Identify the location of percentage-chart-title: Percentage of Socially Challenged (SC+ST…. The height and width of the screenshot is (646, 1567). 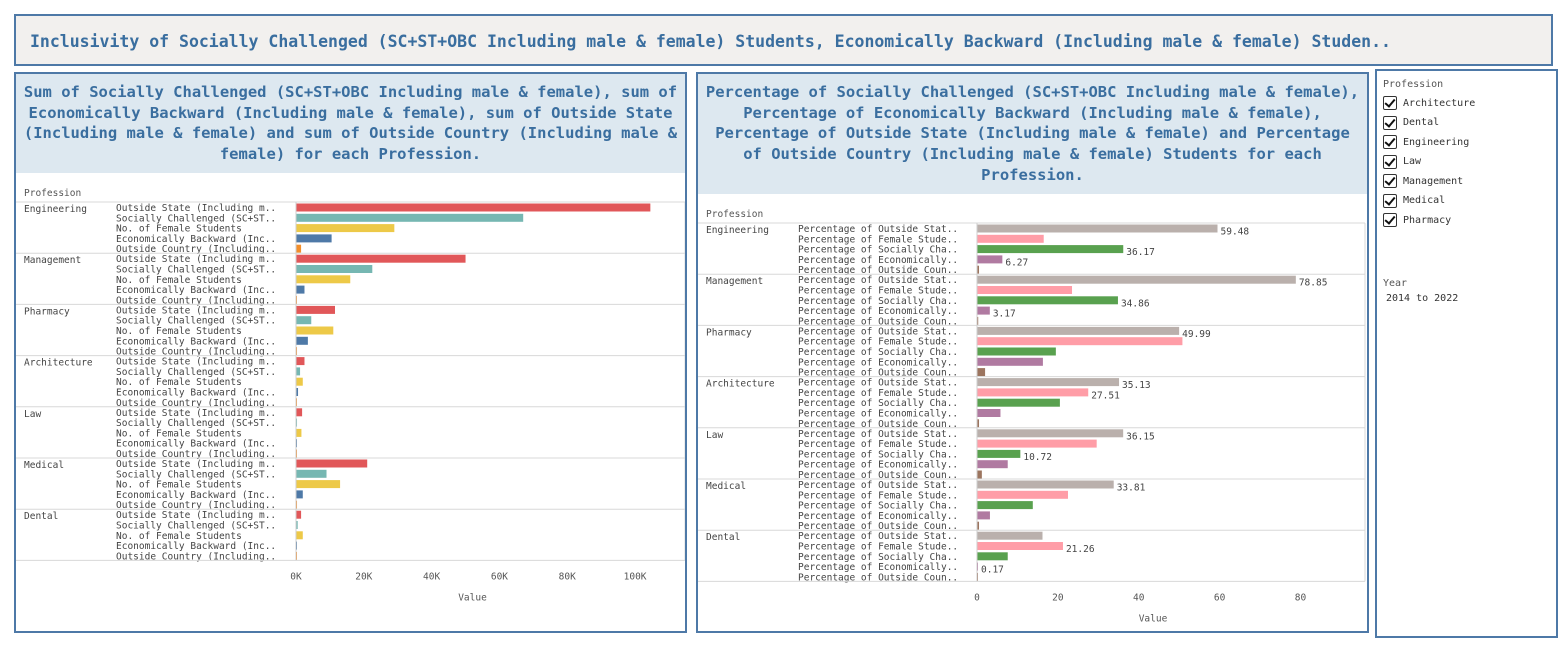
(1032, 134).